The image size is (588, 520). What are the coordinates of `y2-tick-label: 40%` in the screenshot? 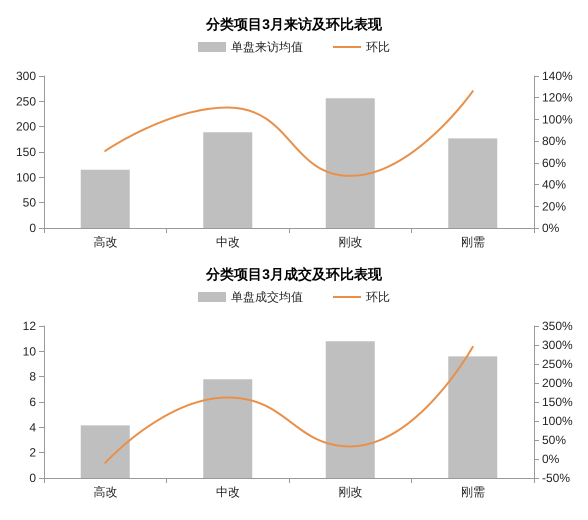 It's located at (554, 185).